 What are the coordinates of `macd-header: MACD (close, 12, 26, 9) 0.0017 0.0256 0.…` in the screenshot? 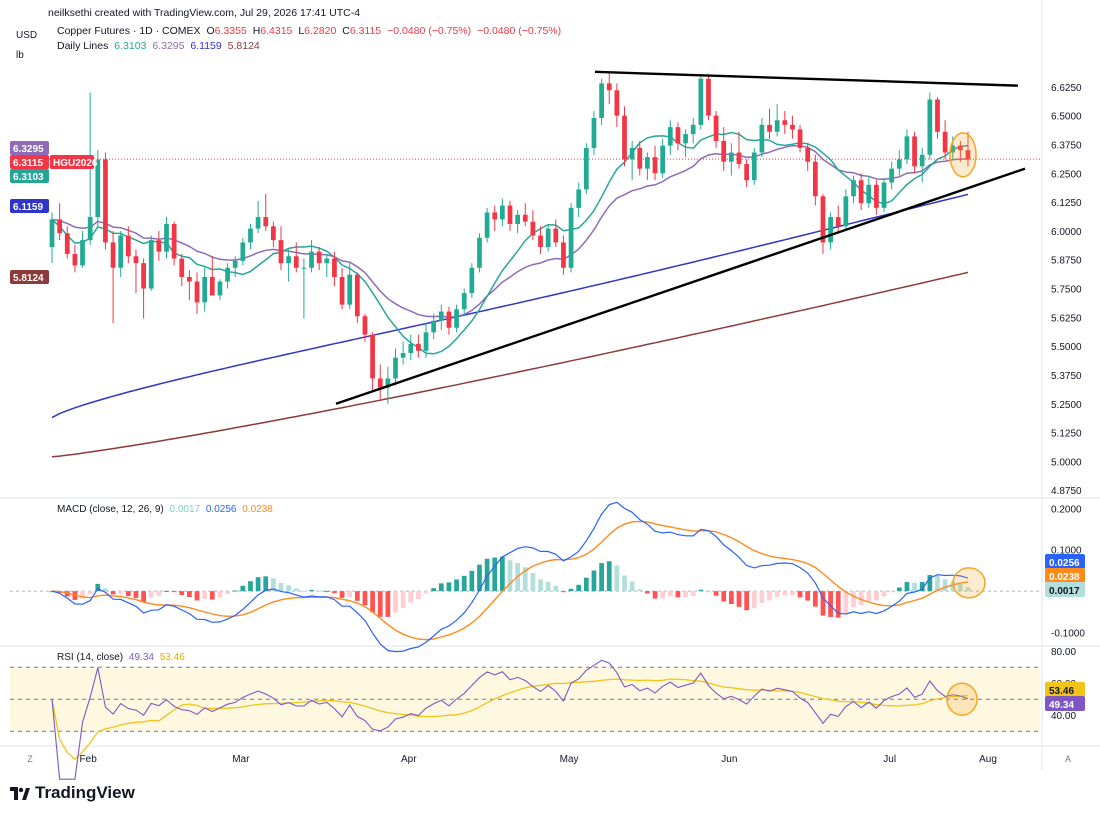 It's located at (165, 509).